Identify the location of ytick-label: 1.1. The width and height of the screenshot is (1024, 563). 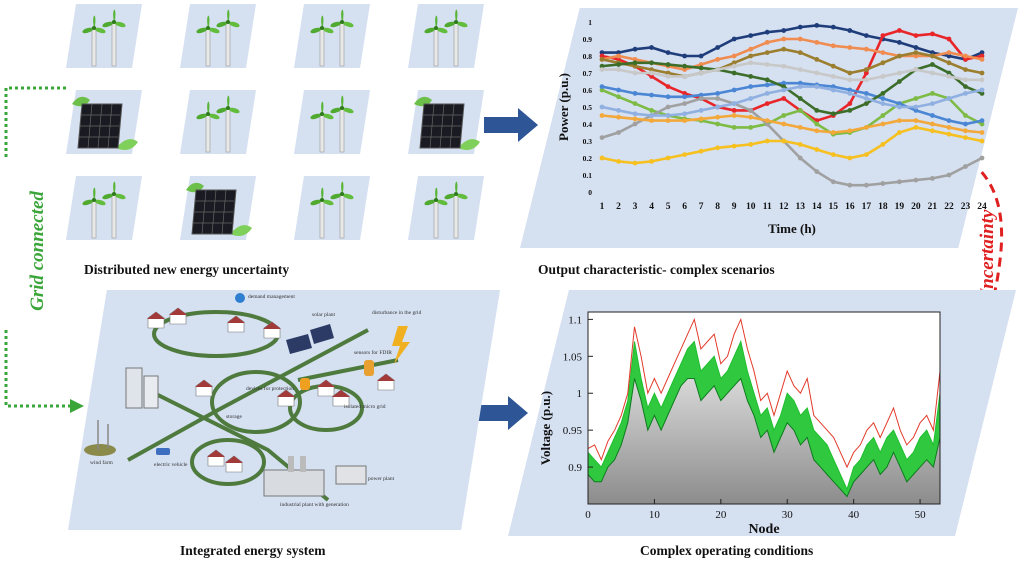
(575, 320).